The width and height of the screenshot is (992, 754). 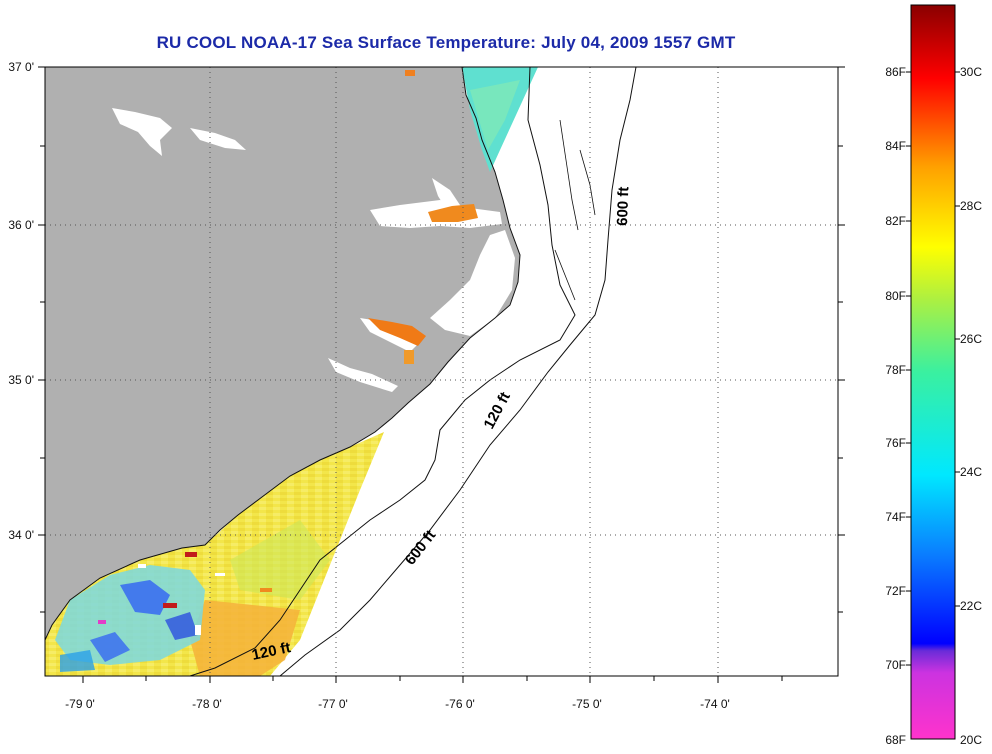 I want to click on colorbar-label-86f: 86F, so click(x=895, y=72).